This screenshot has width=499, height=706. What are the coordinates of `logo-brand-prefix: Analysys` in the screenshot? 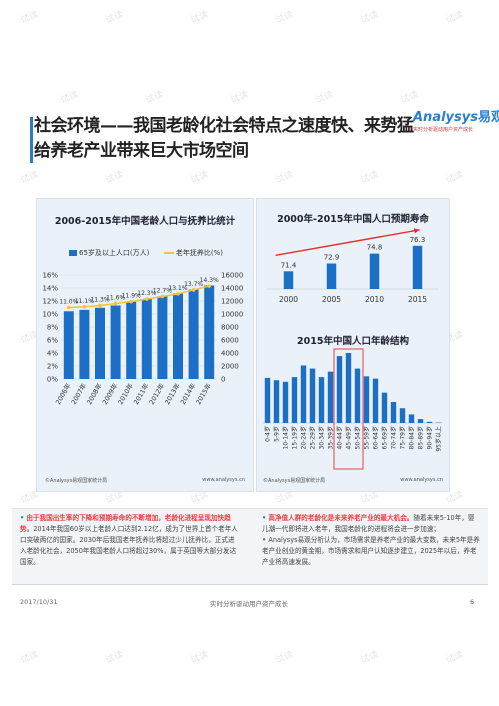 It's located at (445, 117).